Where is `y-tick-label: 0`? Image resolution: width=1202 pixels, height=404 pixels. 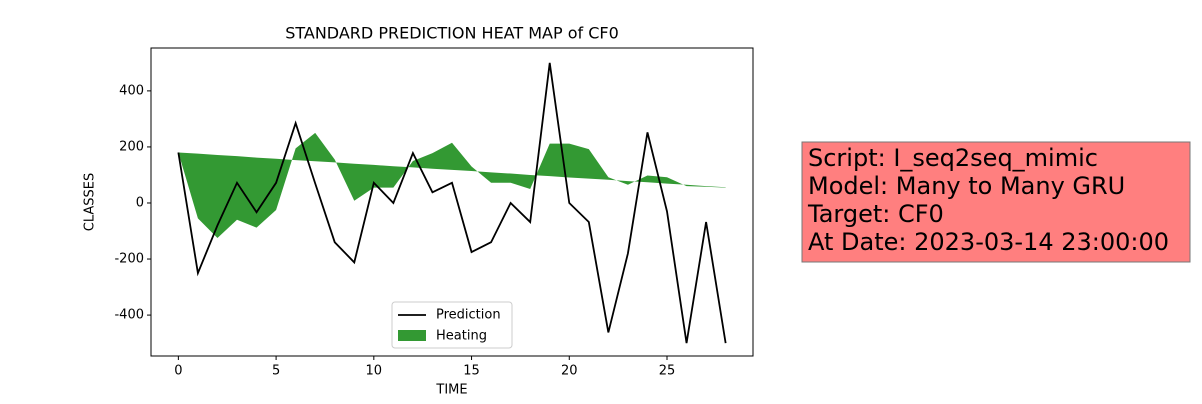 y-tick-label: 0 is located at coordinates (140, 202).